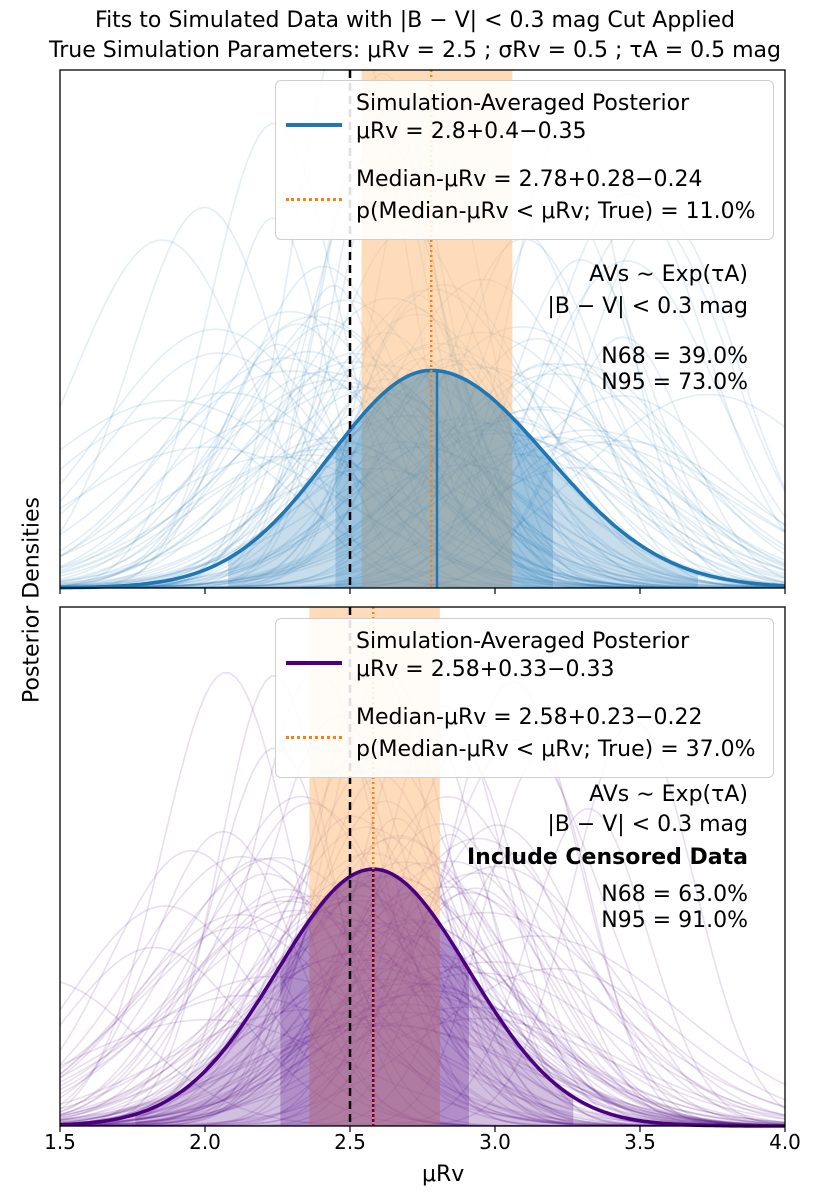 This screenshot has height=1199, width=830. What do you see at coordinates (314, 663) in the screenshot?
I see `legend-bottom-avg-swatch` at bounding box center [314, 663].